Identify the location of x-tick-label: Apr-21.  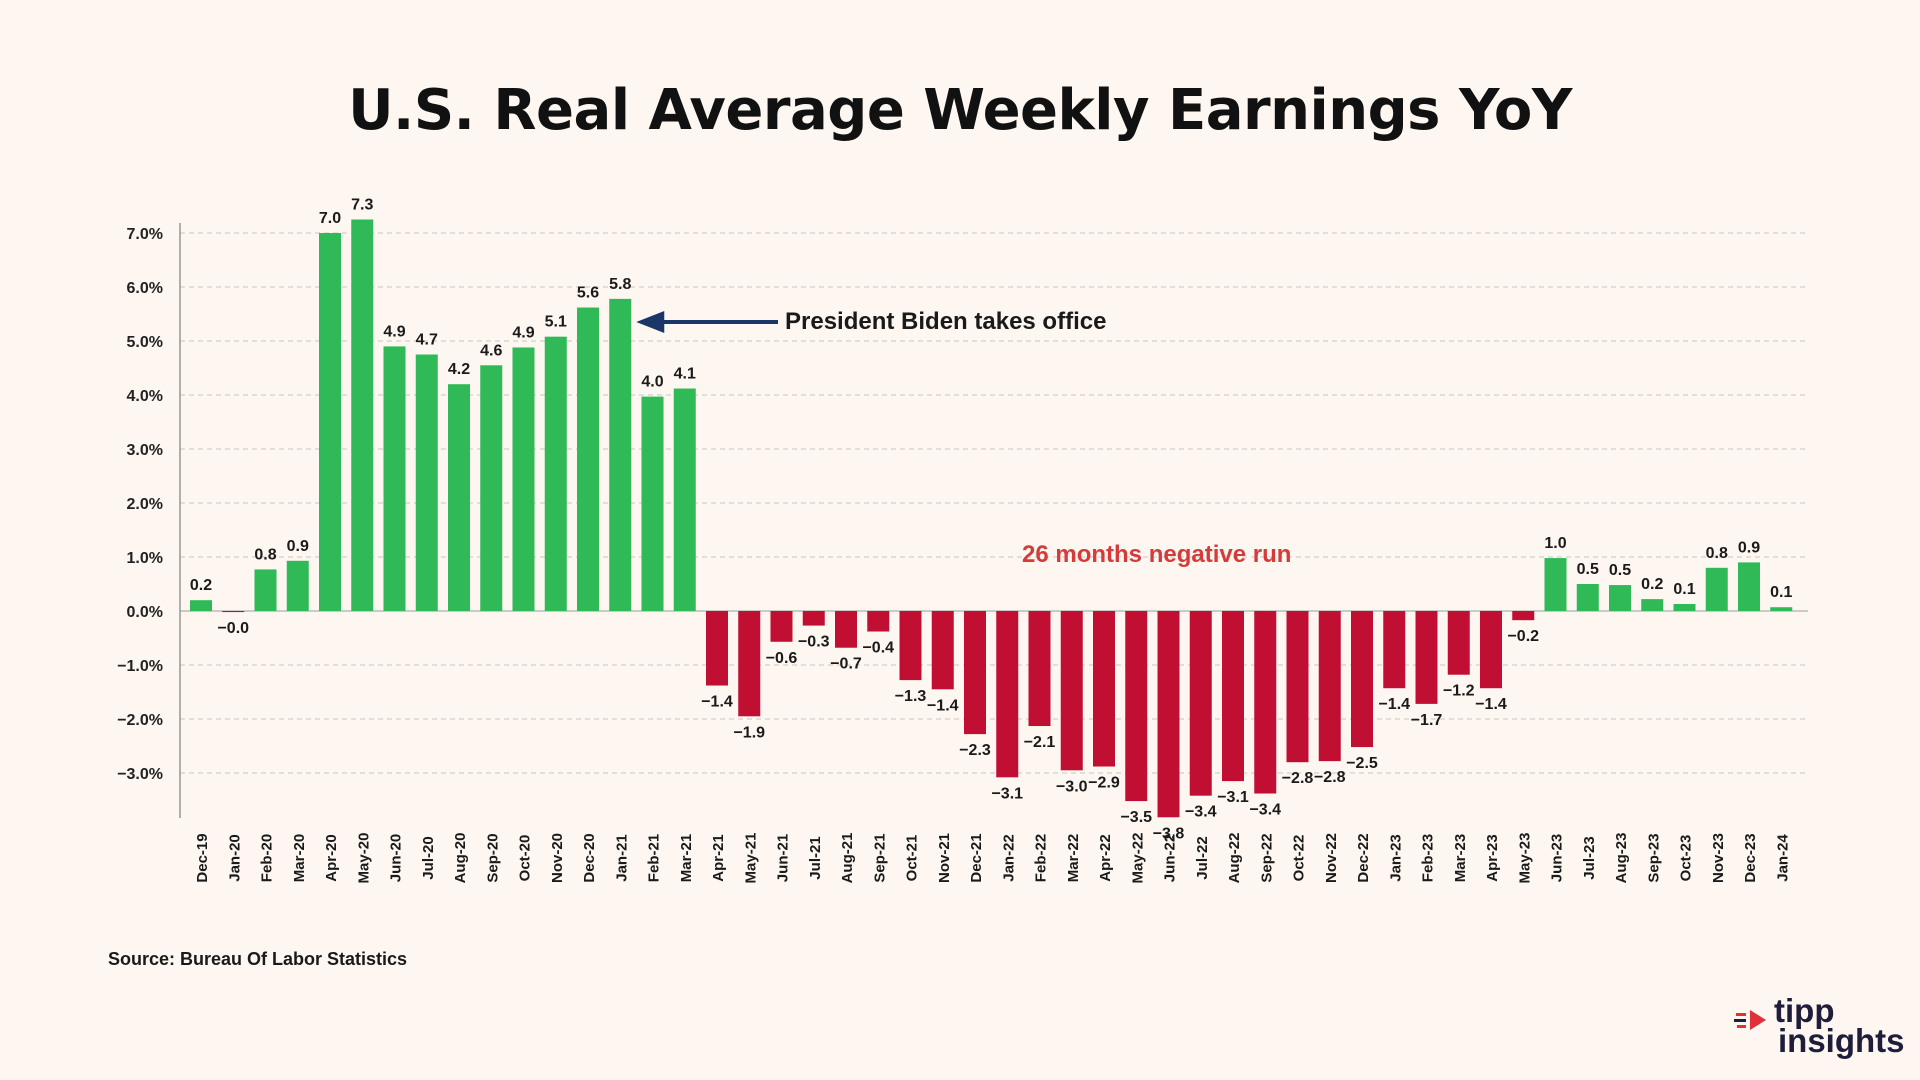
(718, 858).